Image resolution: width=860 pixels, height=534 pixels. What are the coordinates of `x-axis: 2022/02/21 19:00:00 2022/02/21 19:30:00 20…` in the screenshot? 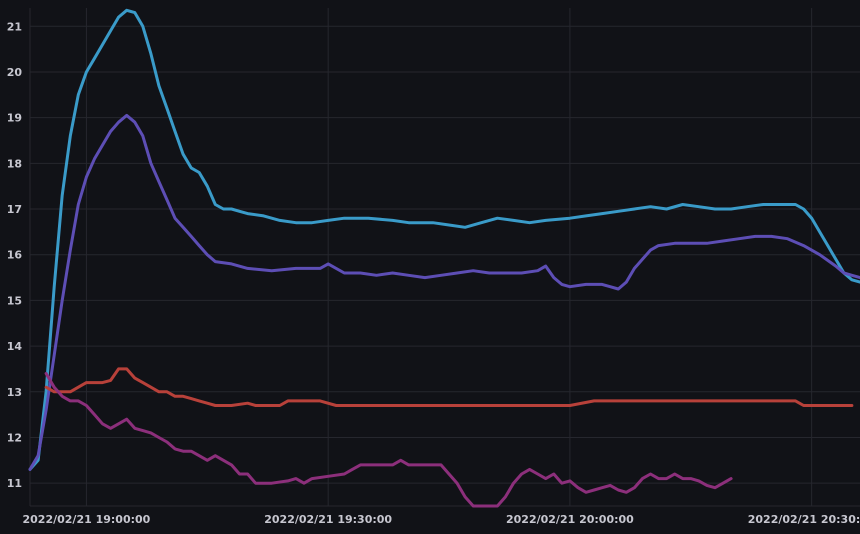 It's located at (441, 519).